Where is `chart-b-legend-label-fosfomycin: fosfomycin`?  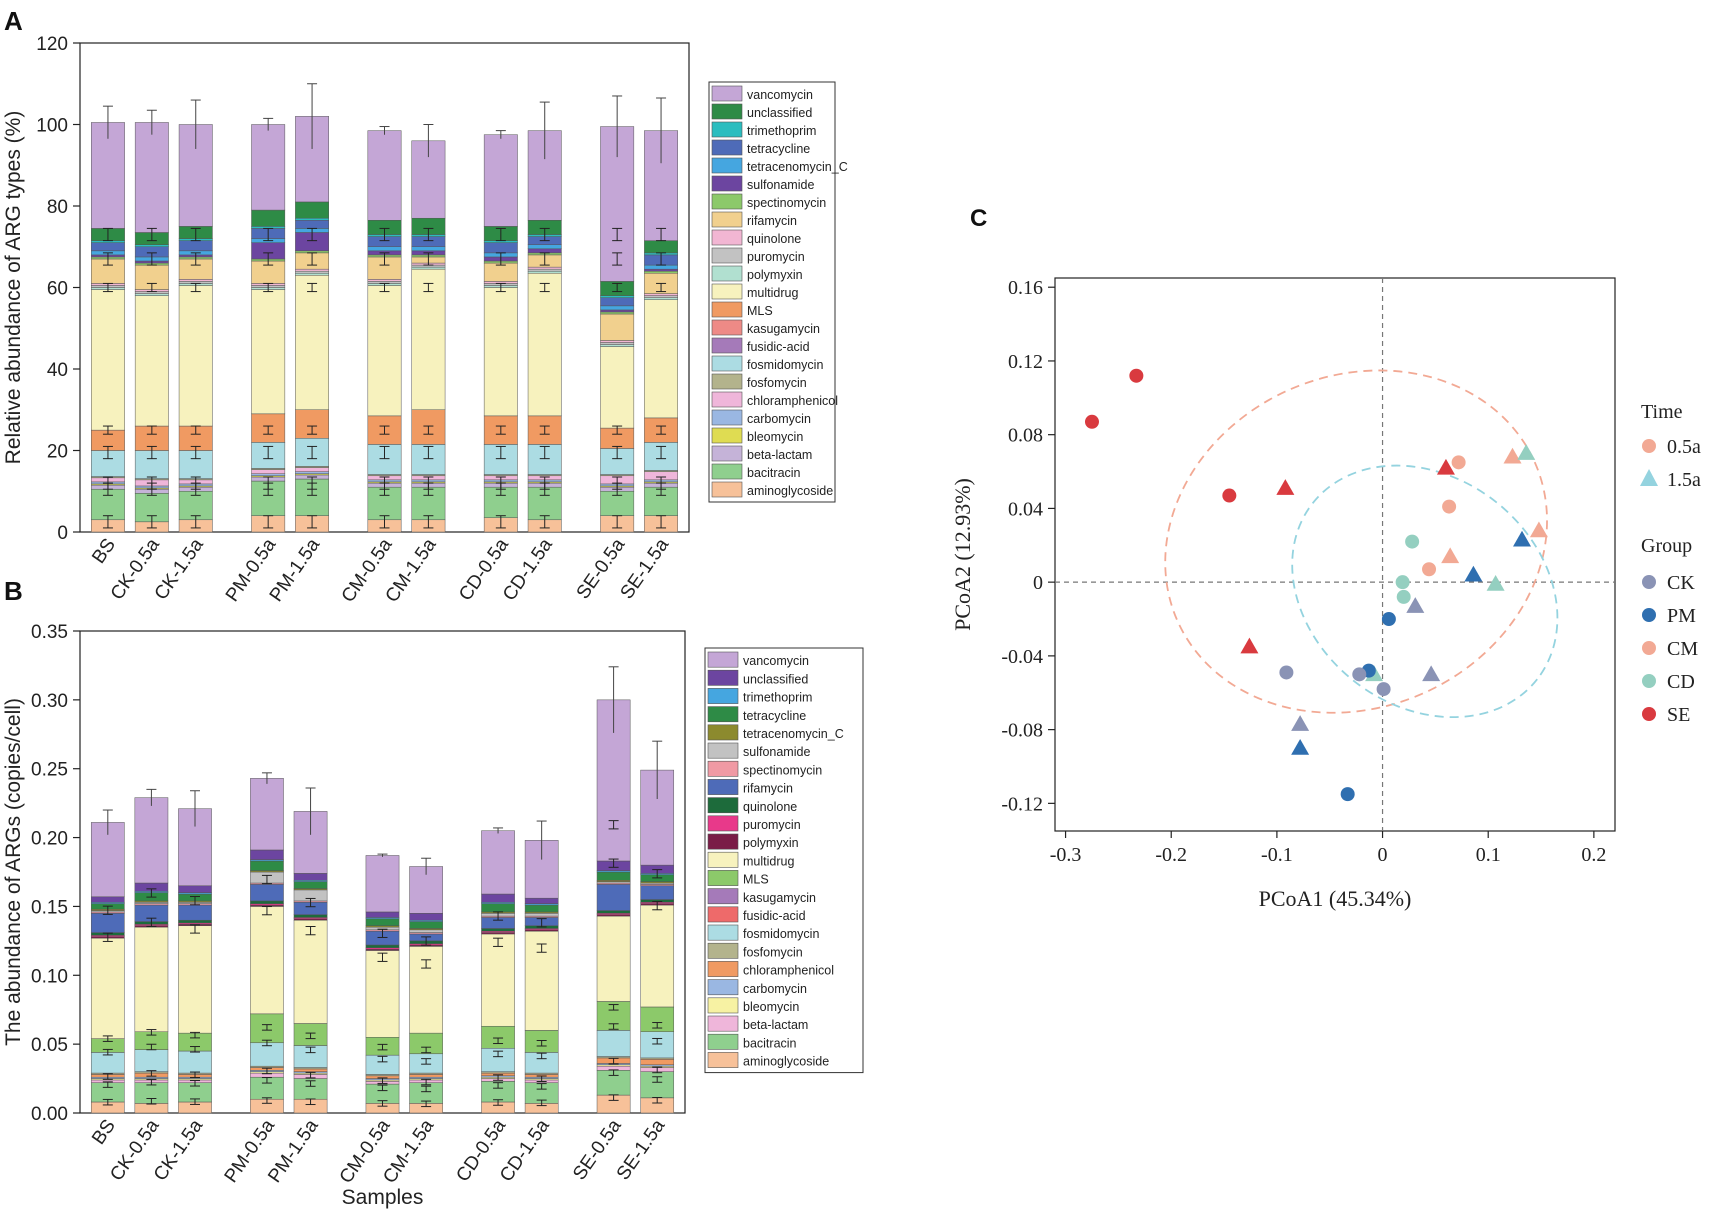
chart-b-legend-label-fosfomycin: fosfomycin is located at coordinates (773, 952).